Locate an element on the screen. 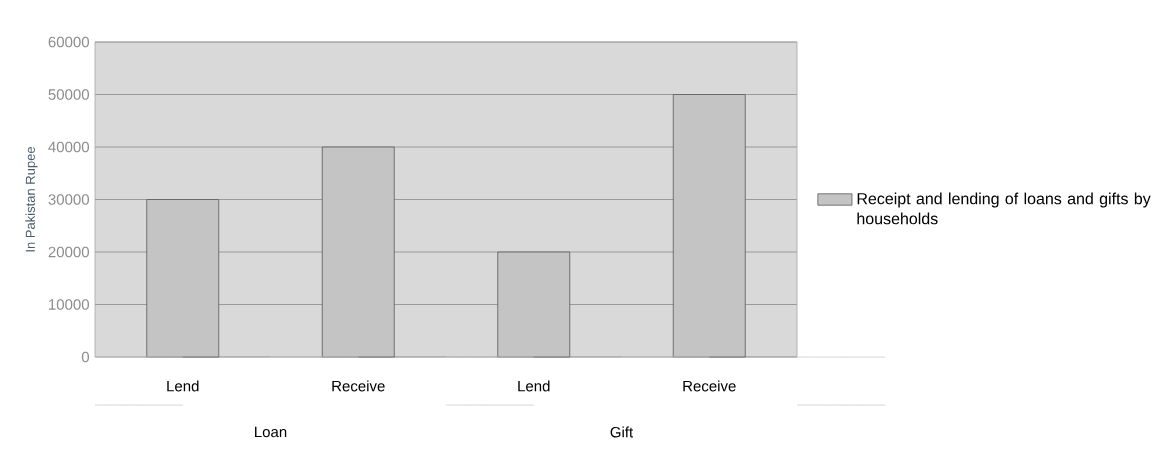 This screenshot has width=1160, height=467. y-tick-label: 30000 is located at coordinates (68, 199).